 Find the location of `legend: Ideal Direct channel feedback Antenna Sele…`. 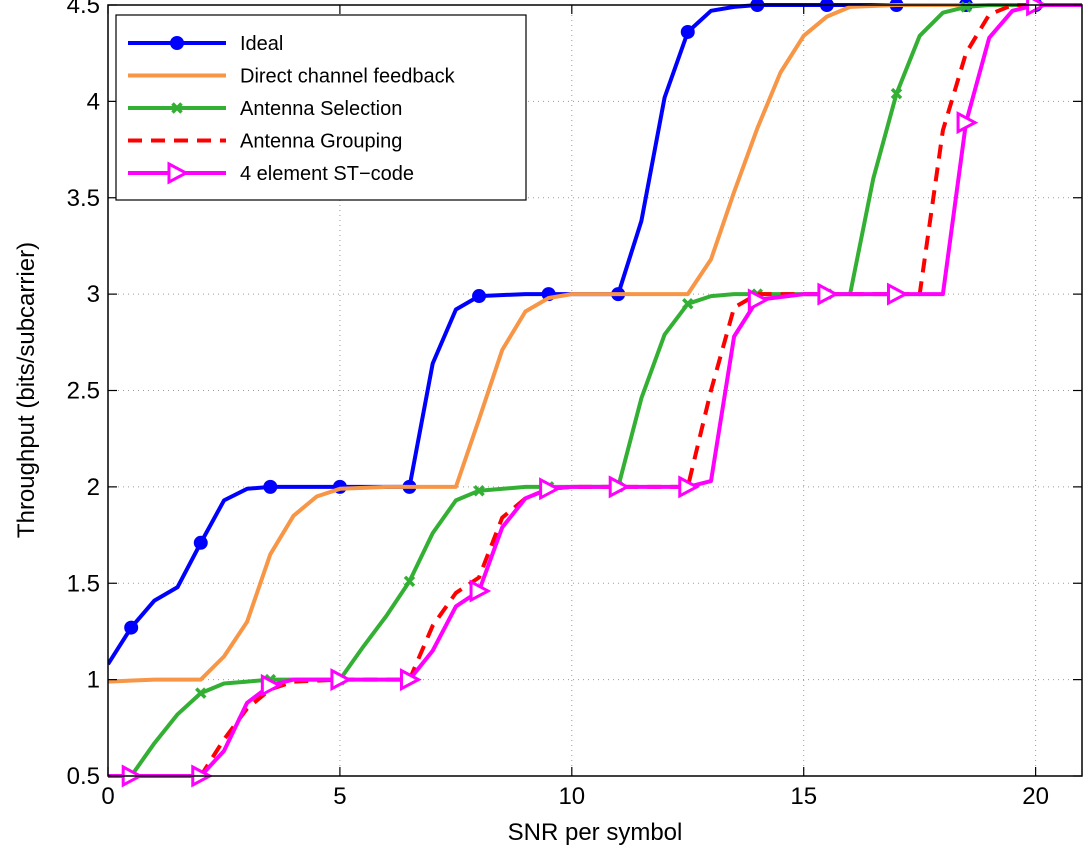

legend: Ideal Direct channel feedback Antenna Sele… is located at coordinates (321, 107).